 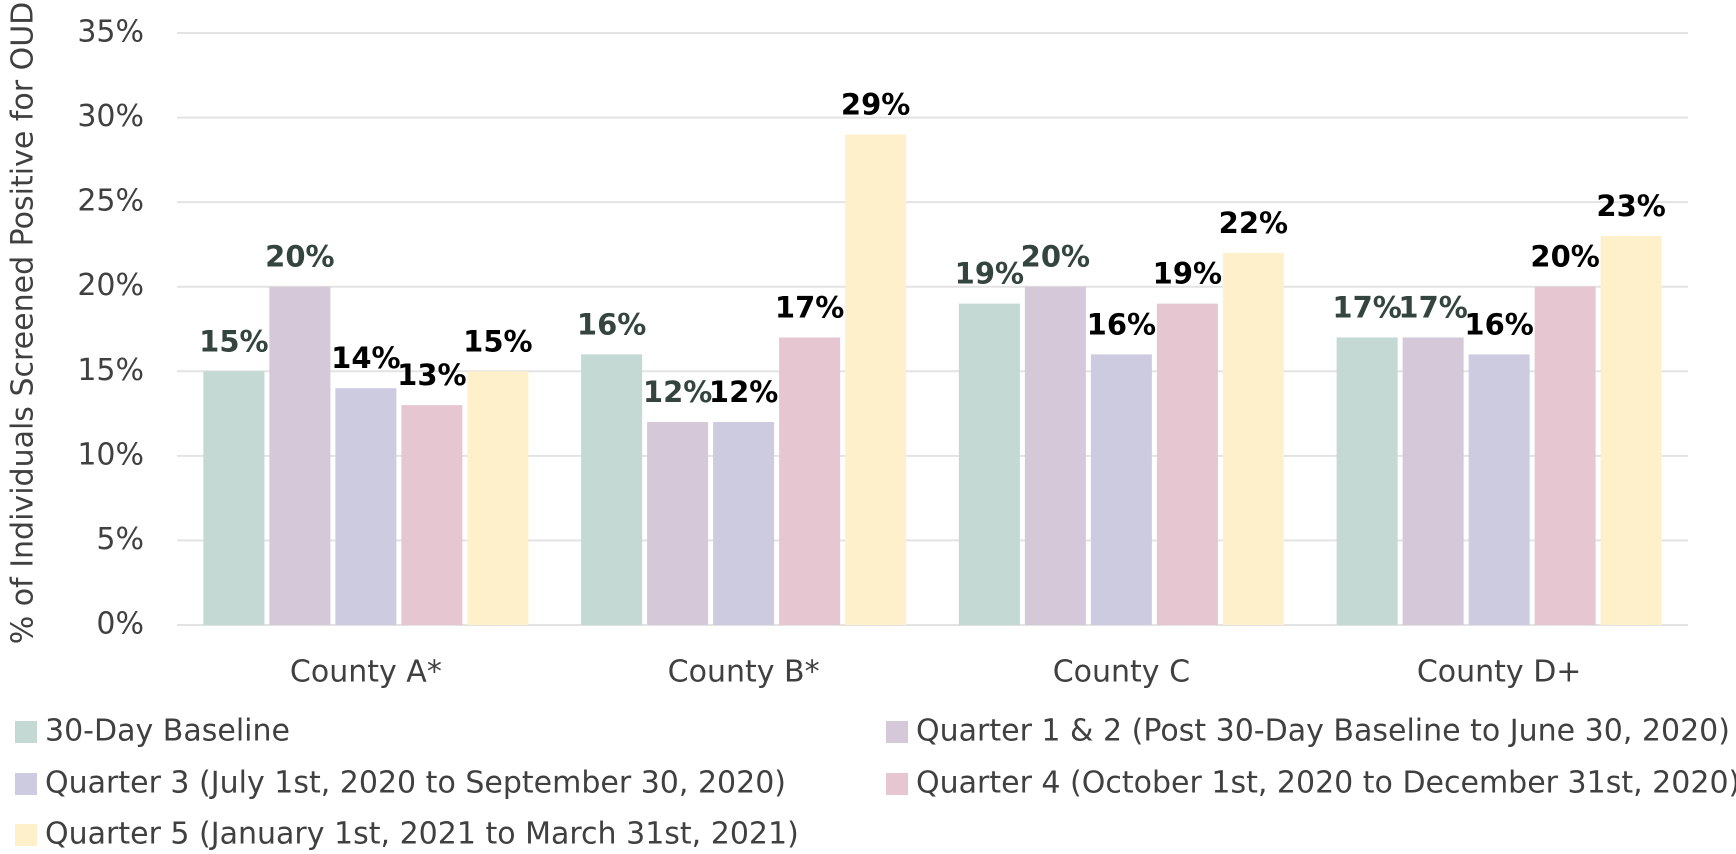 What do you see at coordinates (167, 731) in the screenshot?
I see `legend-label: 30-Day Baseline` at bounding box center [167, 731].